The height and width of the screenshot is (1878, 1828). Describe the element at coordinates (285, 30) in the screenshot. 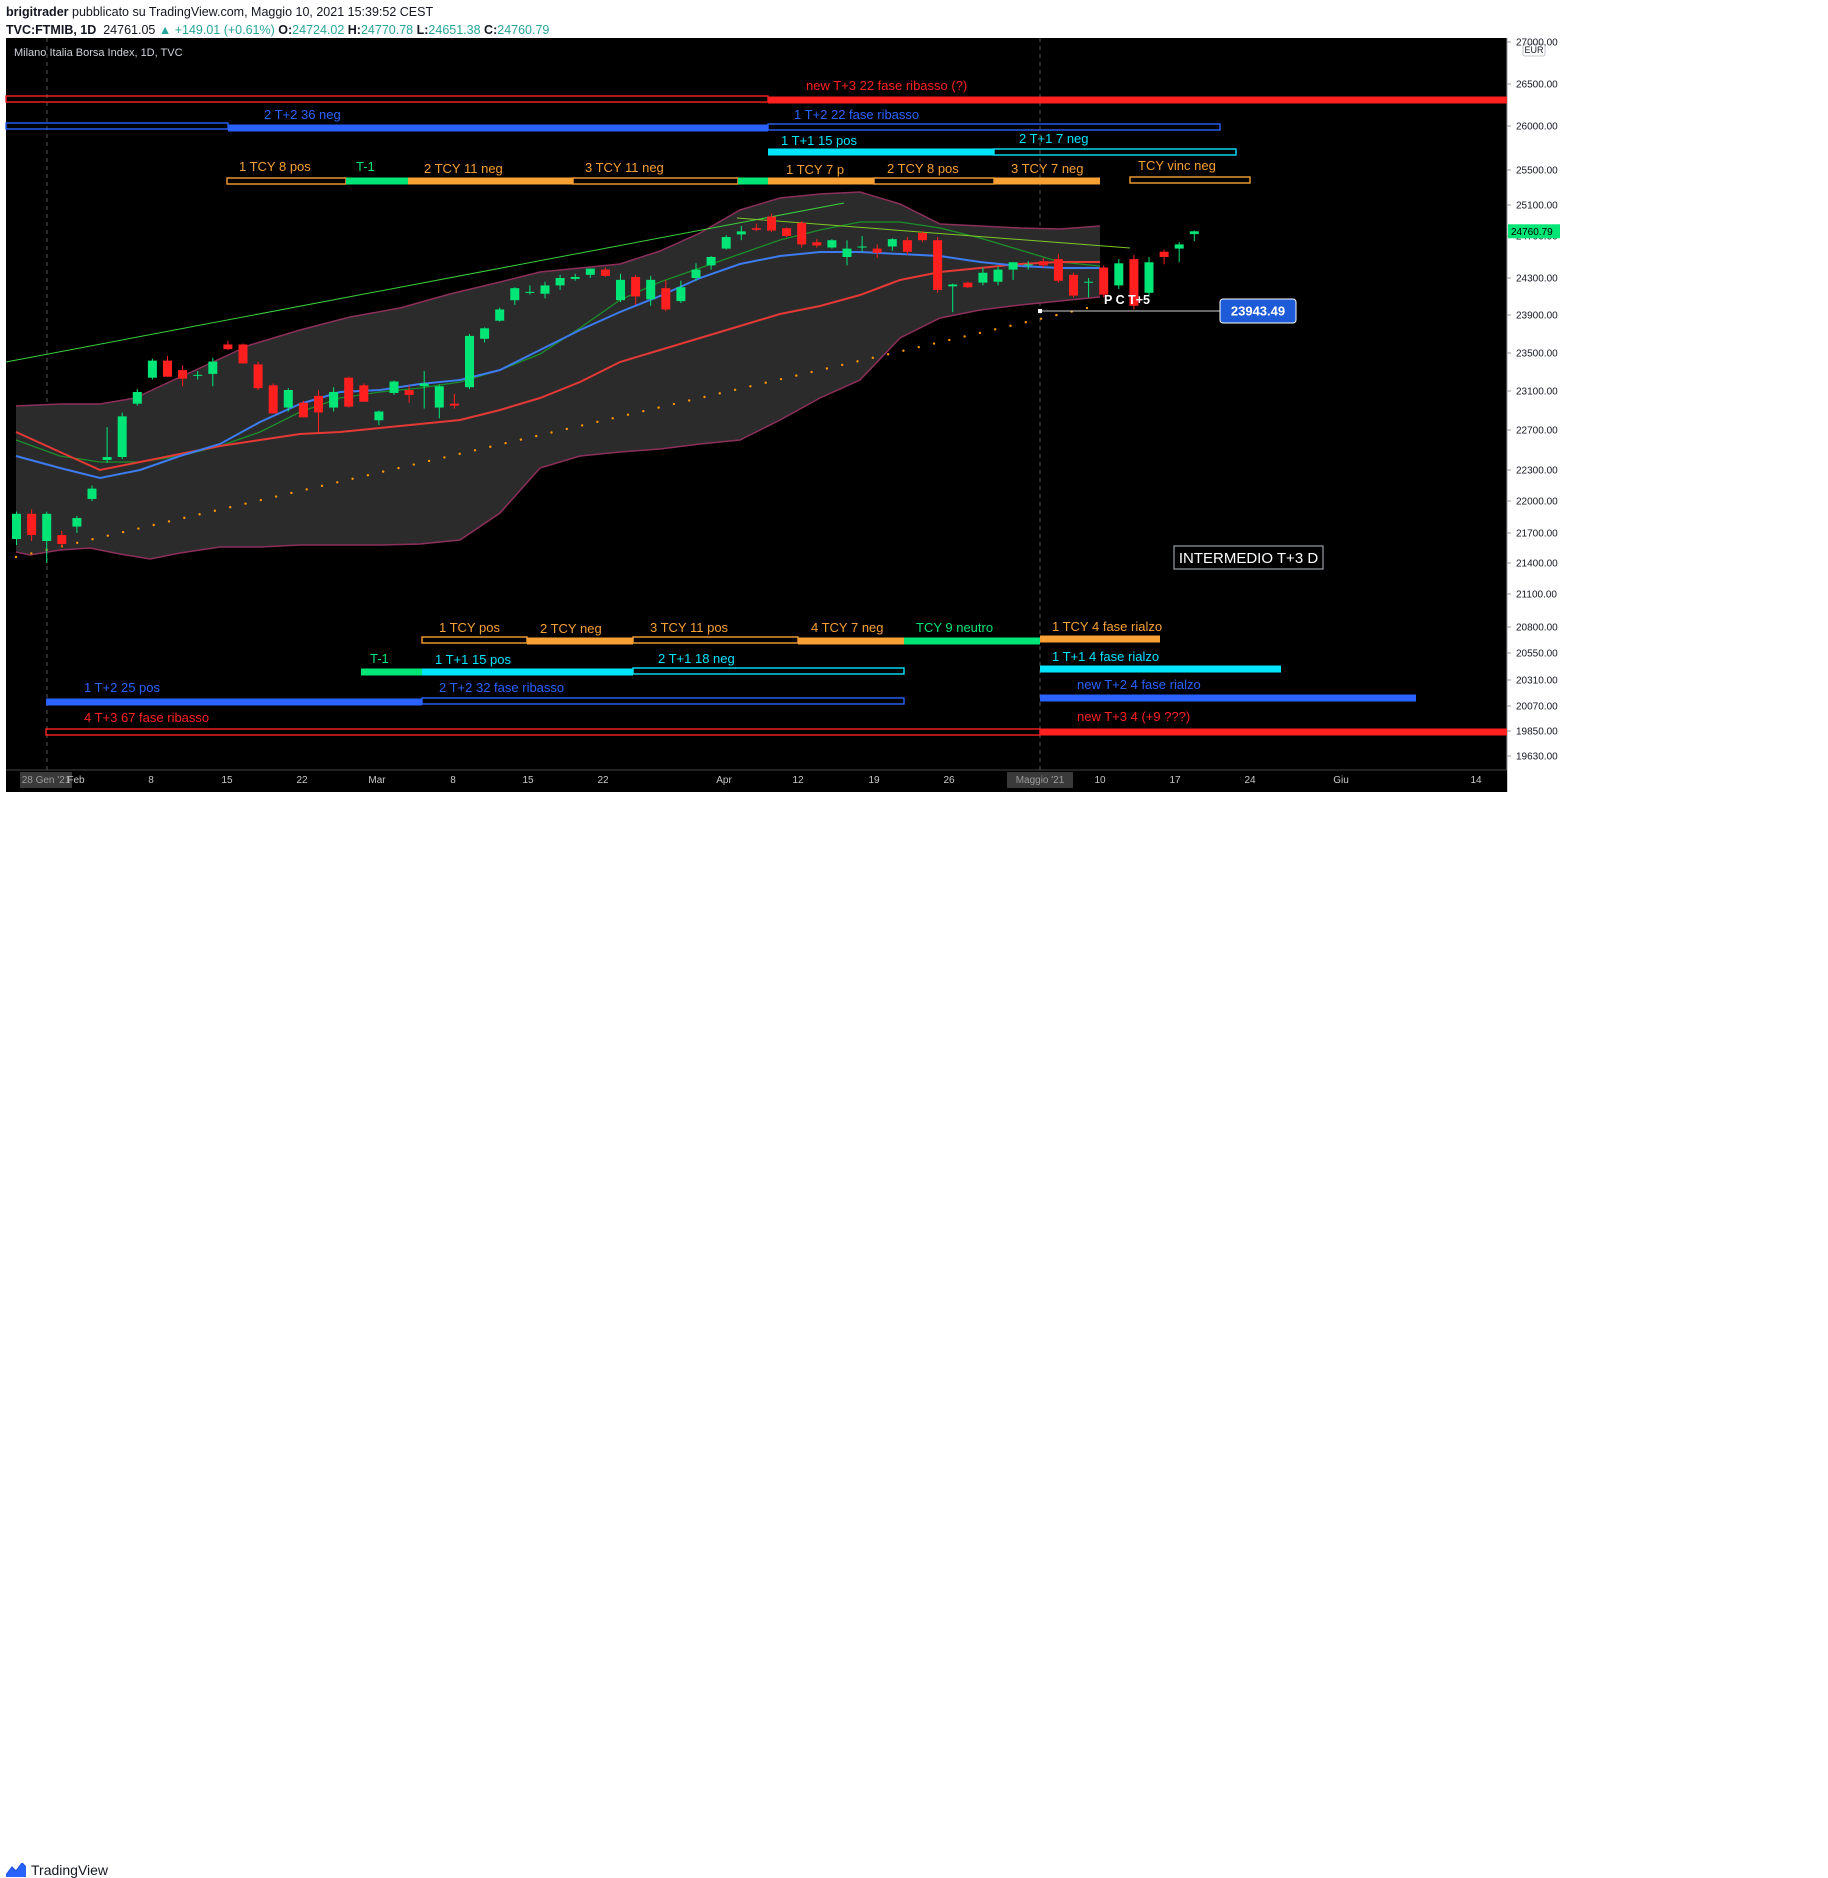

I see `open-label: O:` at that location.